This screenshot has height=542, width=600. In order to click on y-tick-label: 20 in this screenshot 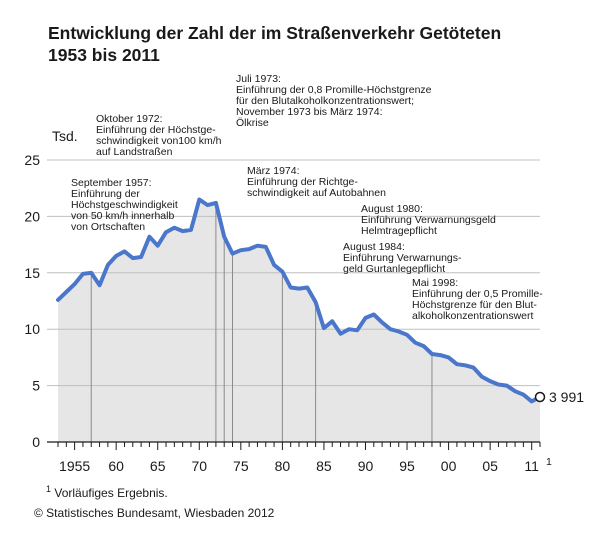, I will do `click(32, 216)`.